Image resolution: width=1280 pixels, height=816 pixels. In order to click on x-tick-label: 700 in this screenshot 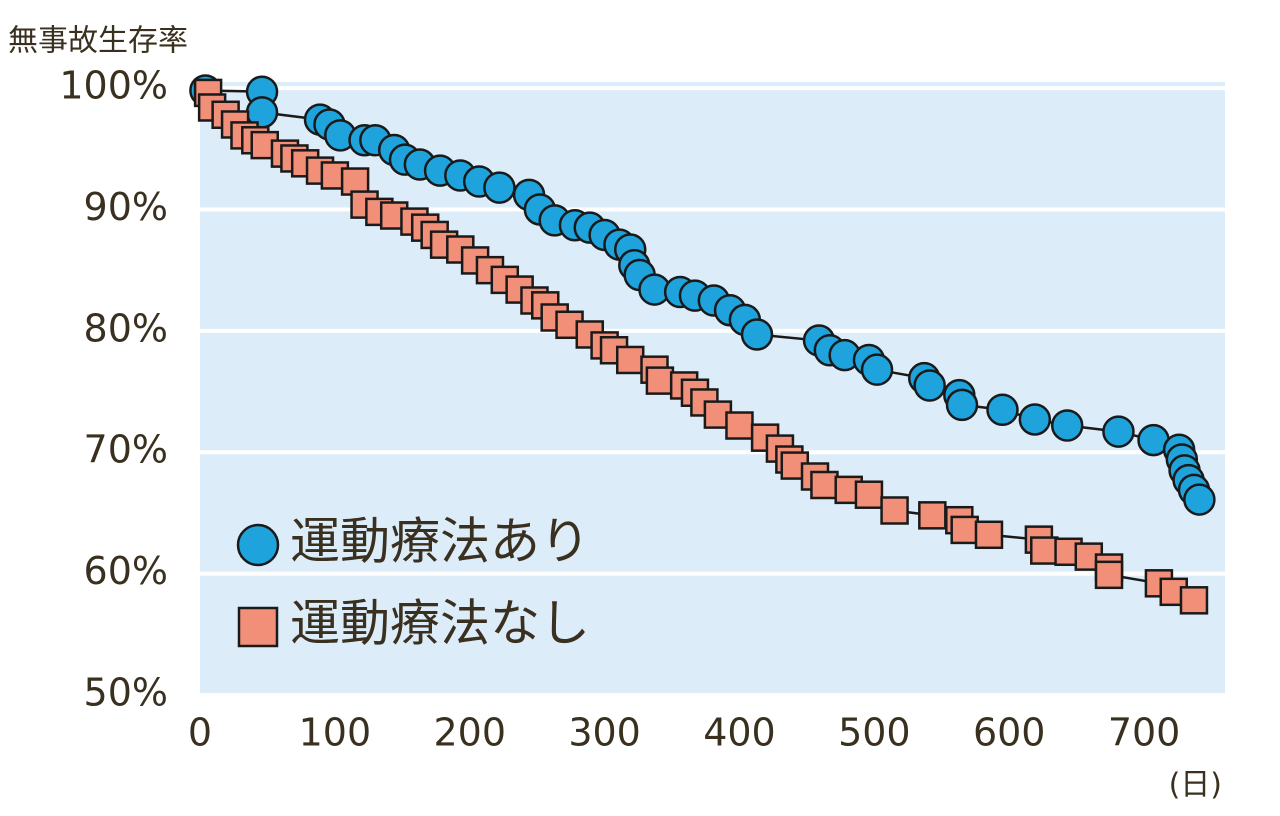, I will do `click(1144, 733)`.